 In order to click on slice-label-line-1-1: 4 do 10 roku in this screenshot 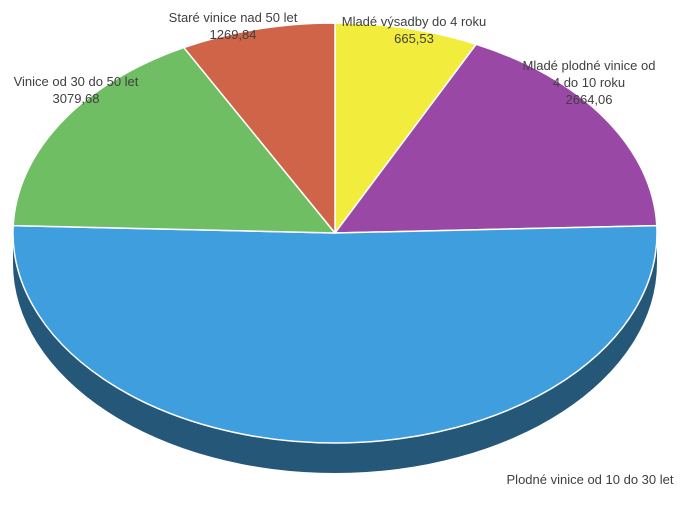, I will do `click(589, 82)`.